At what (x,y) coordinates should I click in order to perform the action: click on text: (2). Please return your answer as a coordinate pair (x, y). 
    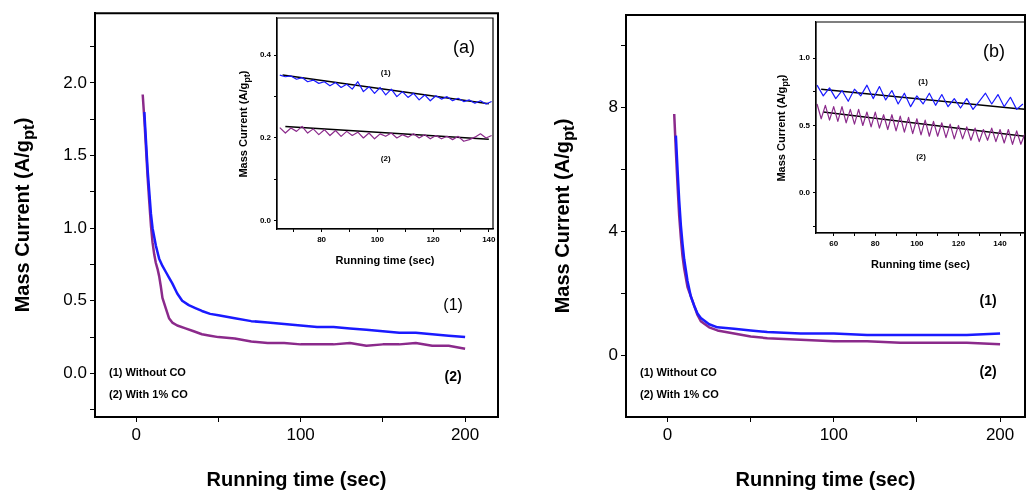
    Looking at the image, I should click on (921, 157).